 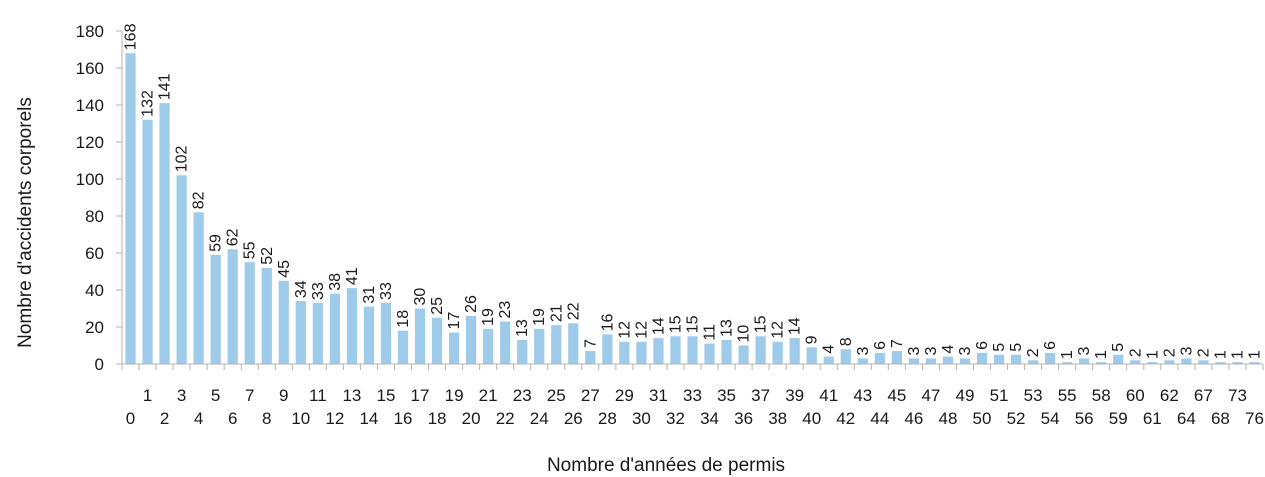 What do you see at coordinates (454, 321) in the screenshot?
I see `data-label: 17` at bounding box center [454, 321].